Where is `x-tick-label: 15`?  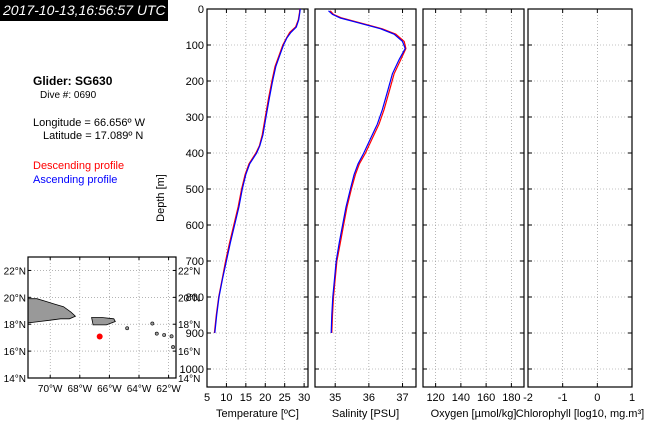 x-tick-label: 15 is located at coordinates (246, 398).